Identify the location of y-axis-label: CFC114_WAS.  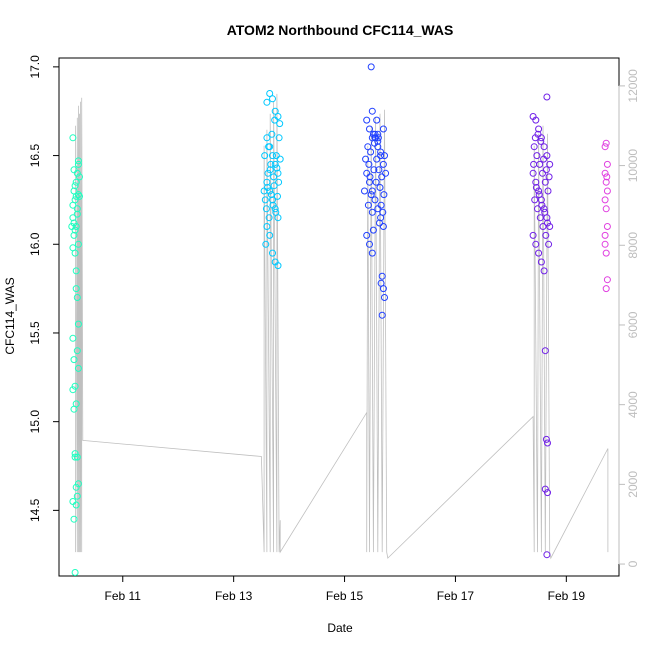
(10, 315).